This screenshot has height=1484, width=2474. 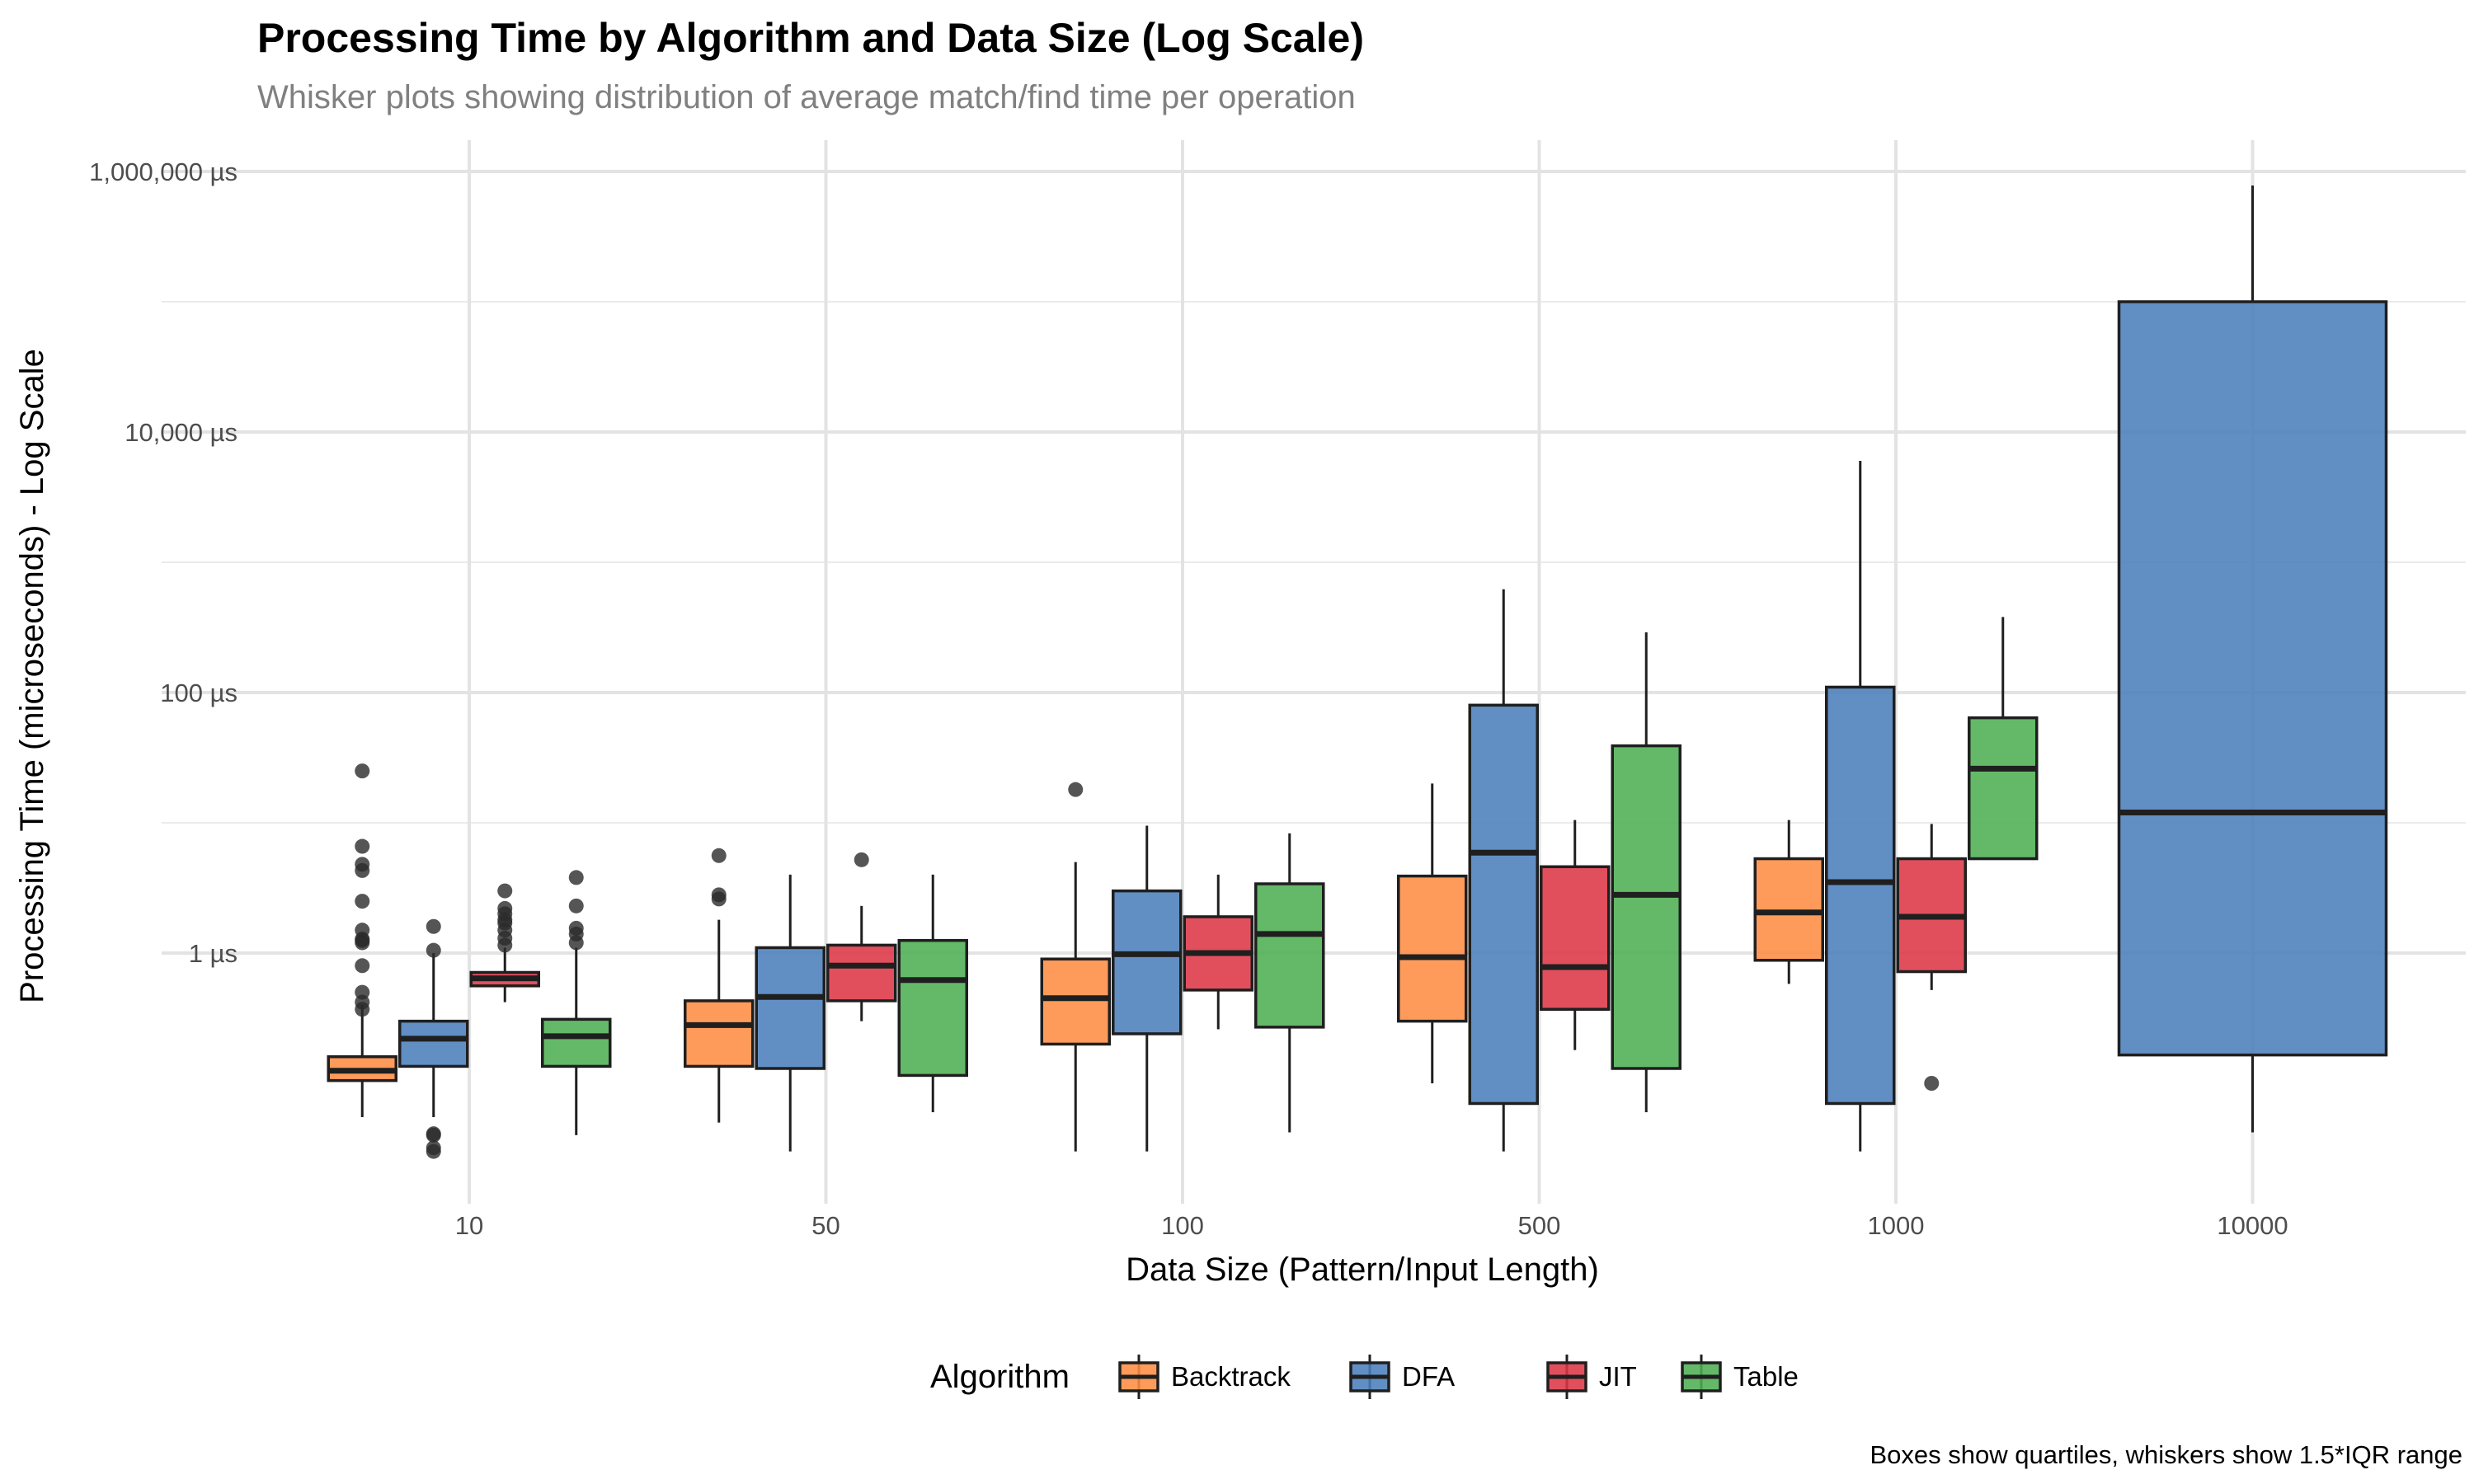 What do you see at coordinates (1428, 1376) in the screenshot?
I see `legend-label: DFA` at bounding box center [1428, 1376].